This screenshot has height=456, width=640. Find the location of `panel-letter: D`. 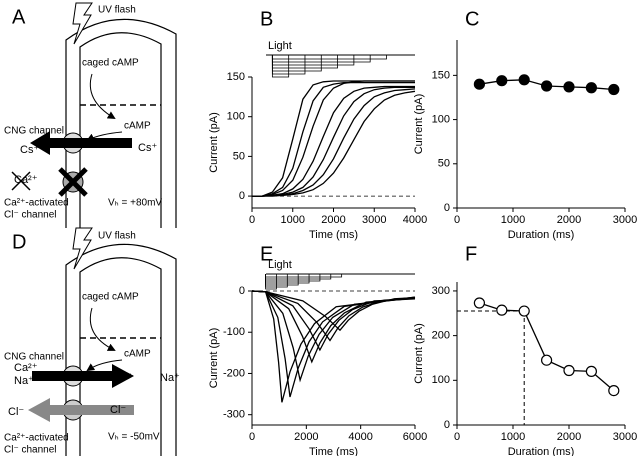

panel-letter: D is located at coordinates (19, 242).